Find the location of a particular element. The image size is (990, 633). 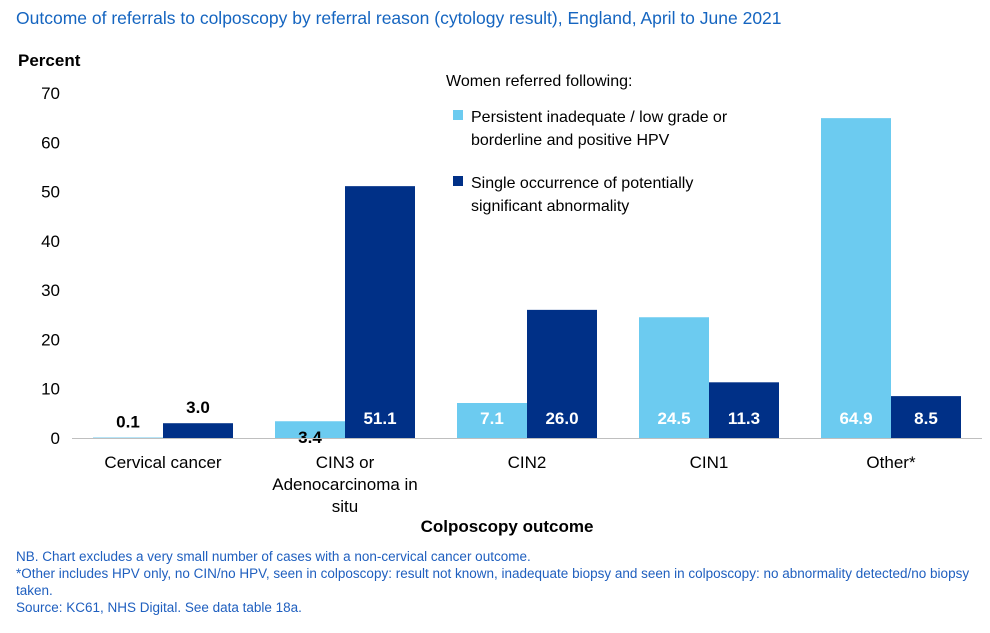

category-label: Adenocarcinoma in is located at coordinates (345, 484).